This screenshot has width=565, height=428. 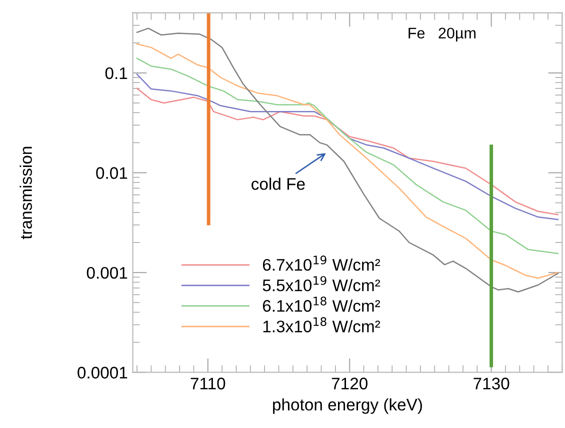 What do you see at coordinates (103, 372) in the screenshot?
I see `y-tick-label: 0.0001` at bounding box center [103, 372].